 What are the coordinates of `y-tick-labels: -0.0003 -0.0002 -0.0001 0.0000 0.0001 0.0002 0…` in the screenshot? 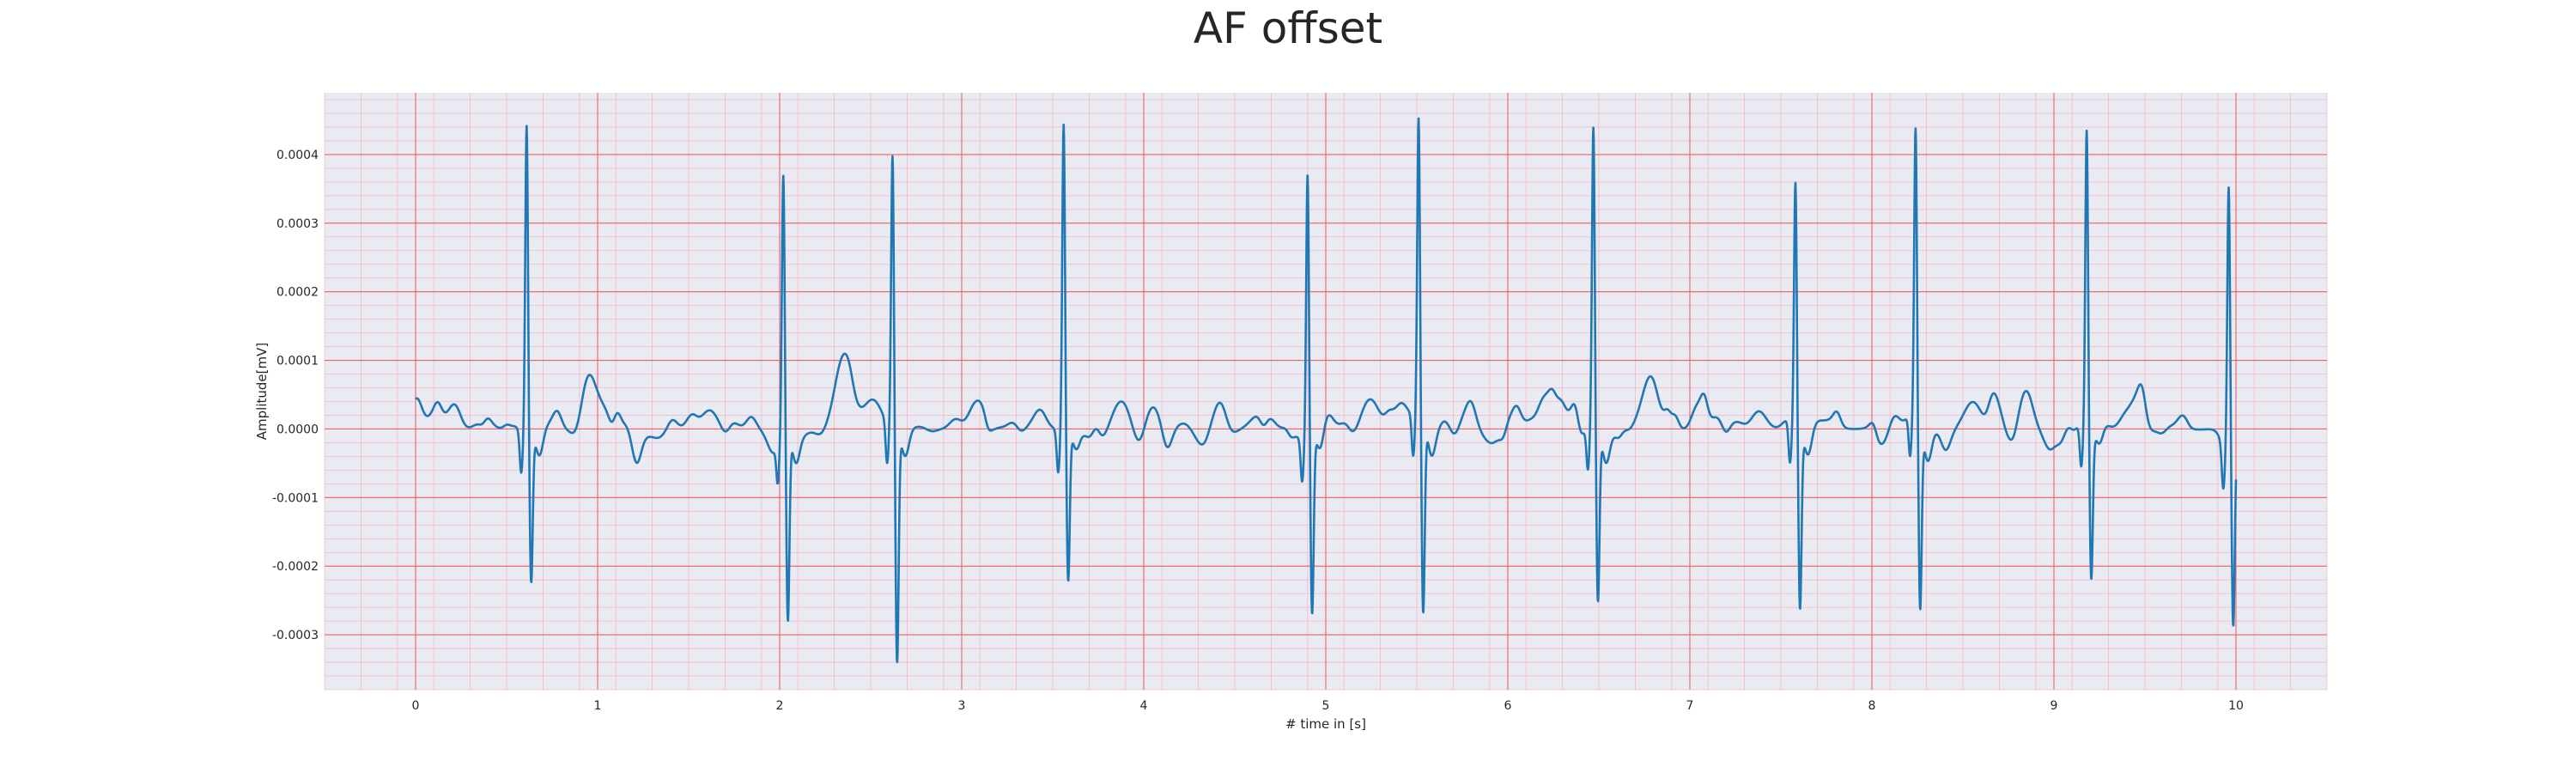 It's located at (295, 395).